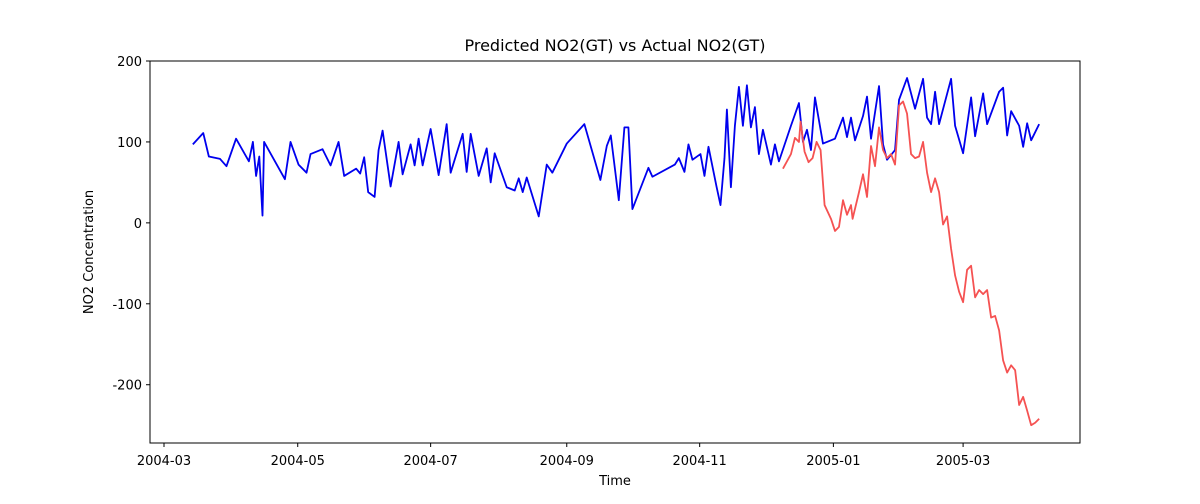 This screenshot has height=504, width=1200. I want to click on x-tick-label: 2005-03, so click(963, 461).